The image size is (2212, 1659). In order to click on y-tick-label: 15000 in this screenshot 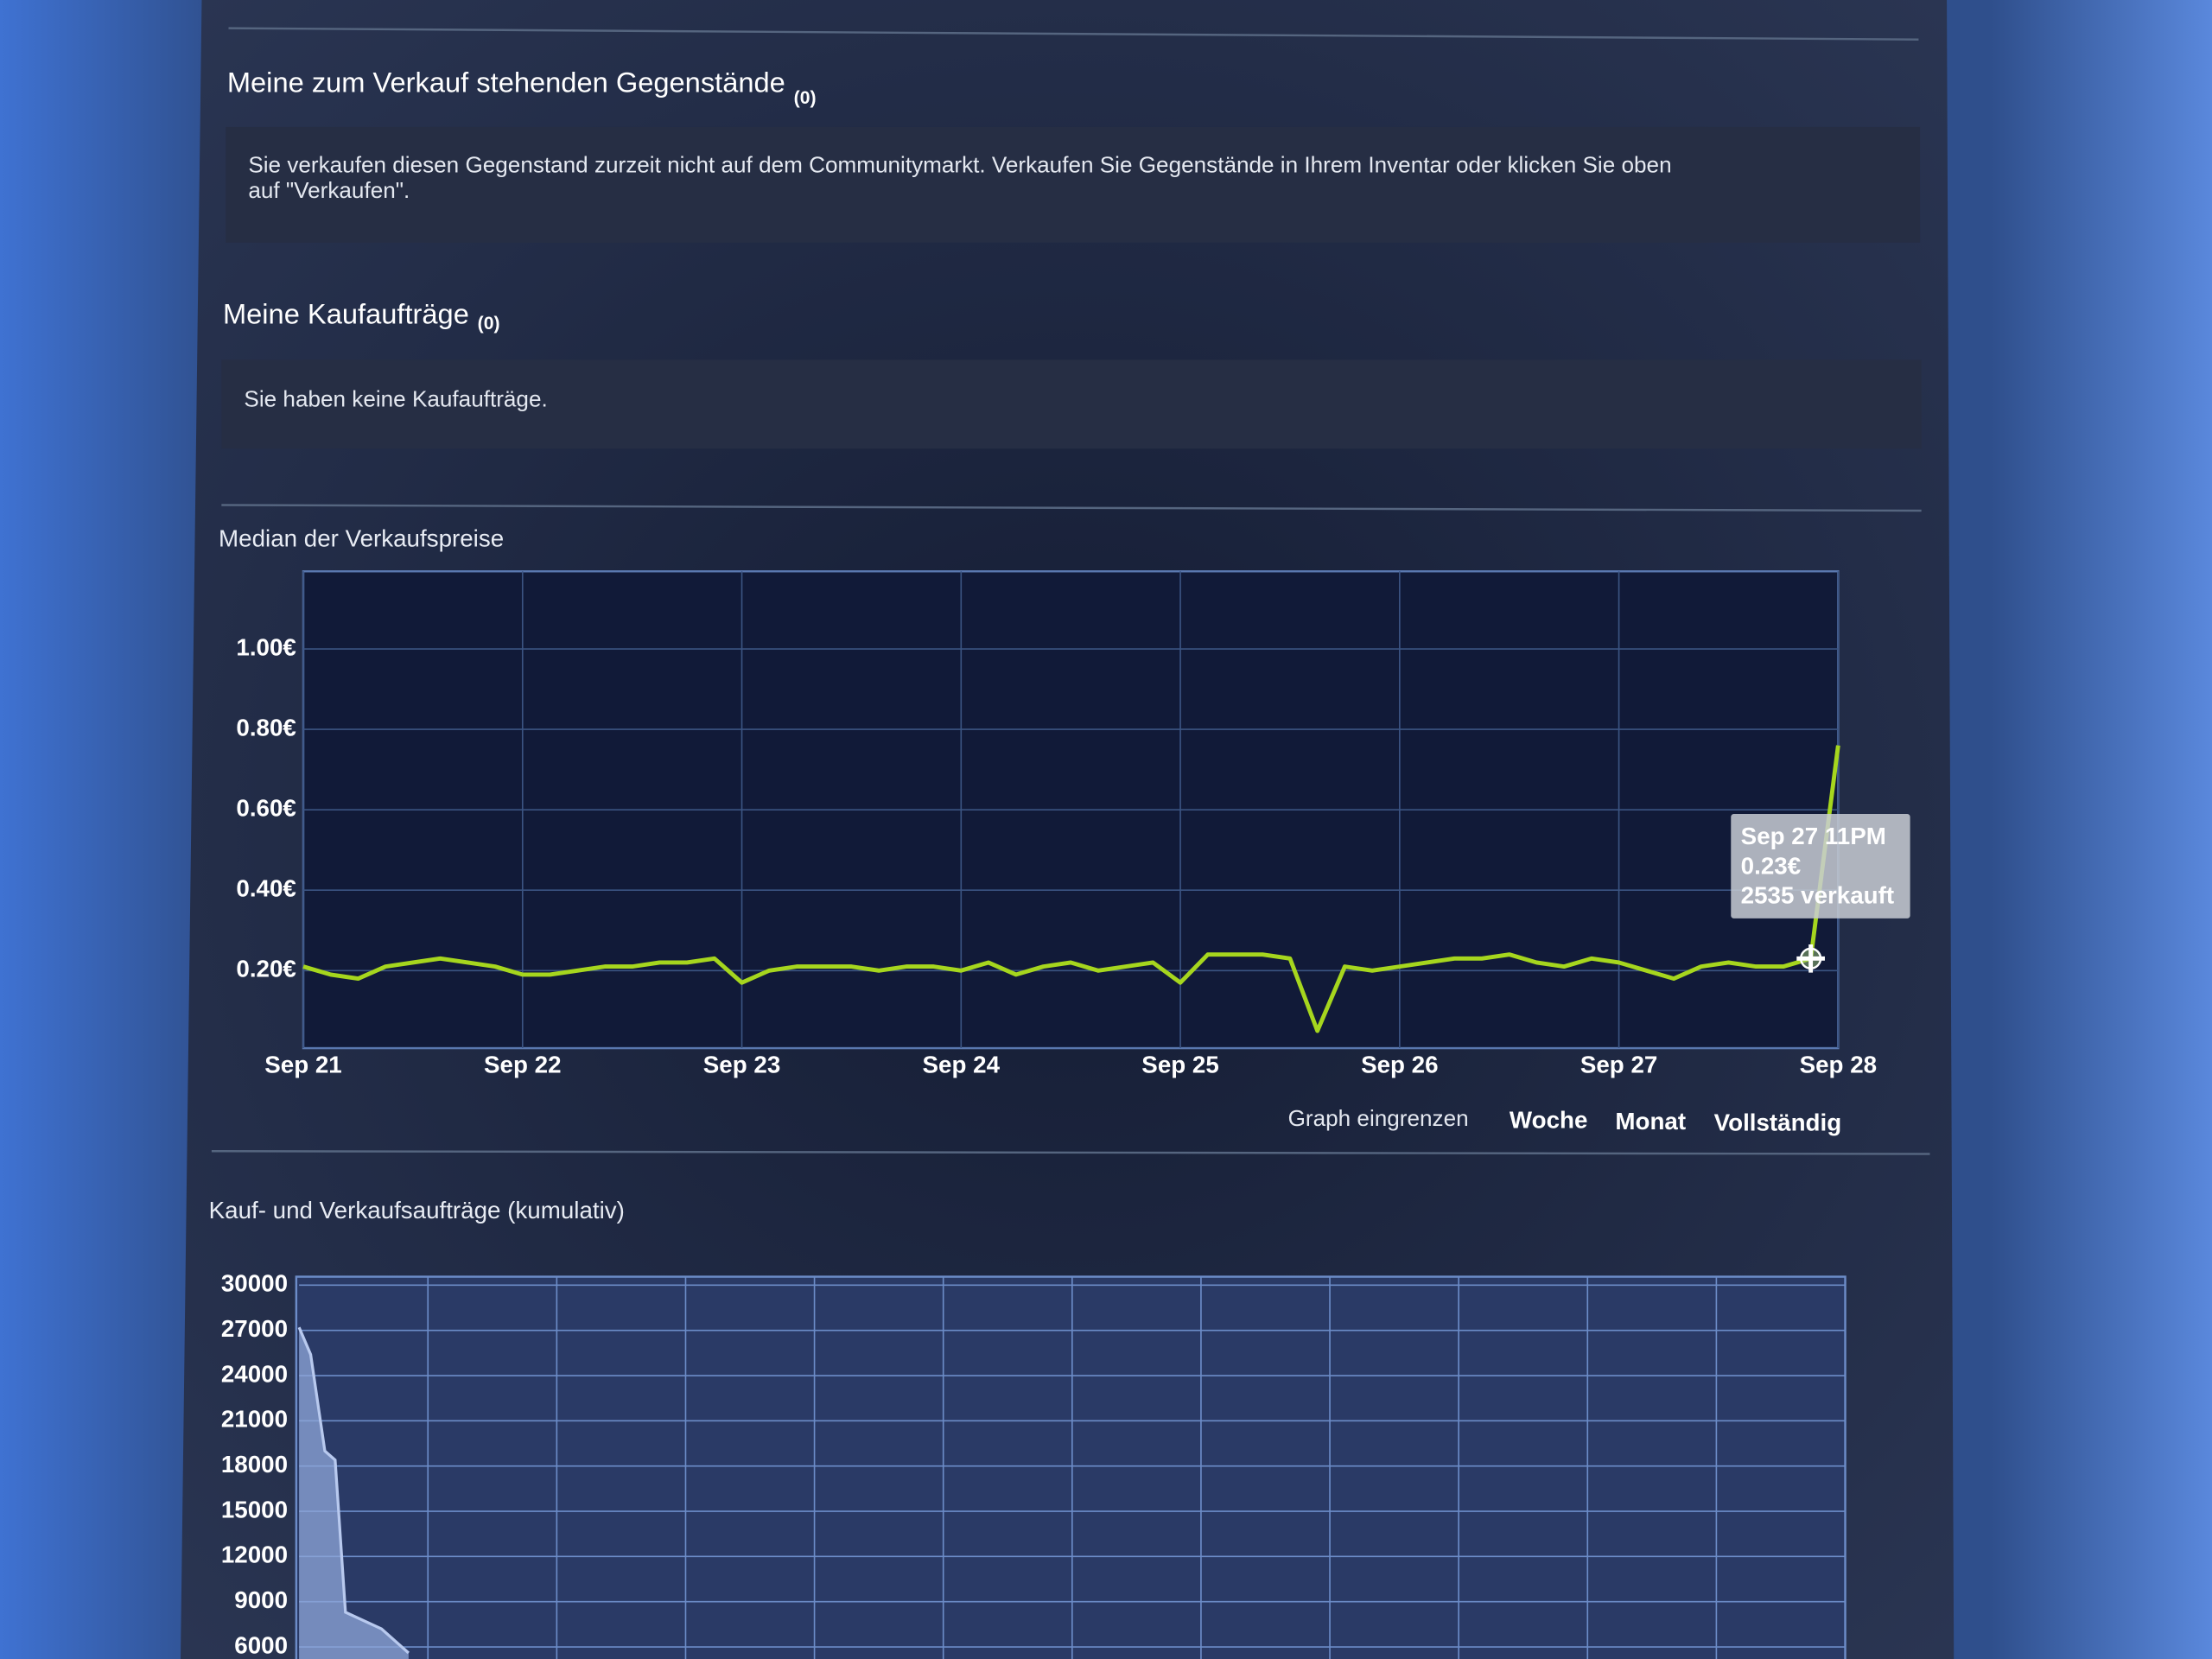, I will do `click(254, 1509)`.